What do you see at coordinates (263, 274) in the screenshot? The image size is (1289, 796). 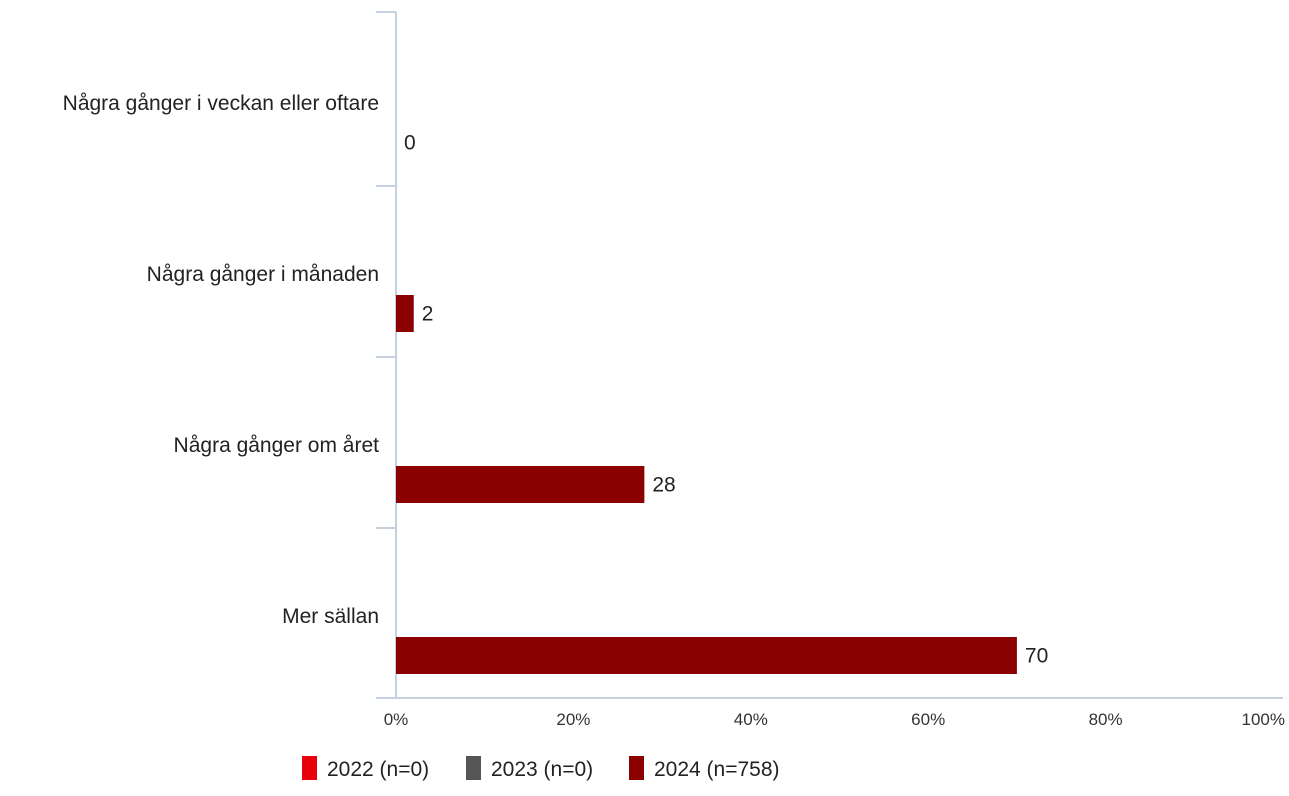 I see `category-label: Några gånger i månaden` at bounding box center [263, 274].